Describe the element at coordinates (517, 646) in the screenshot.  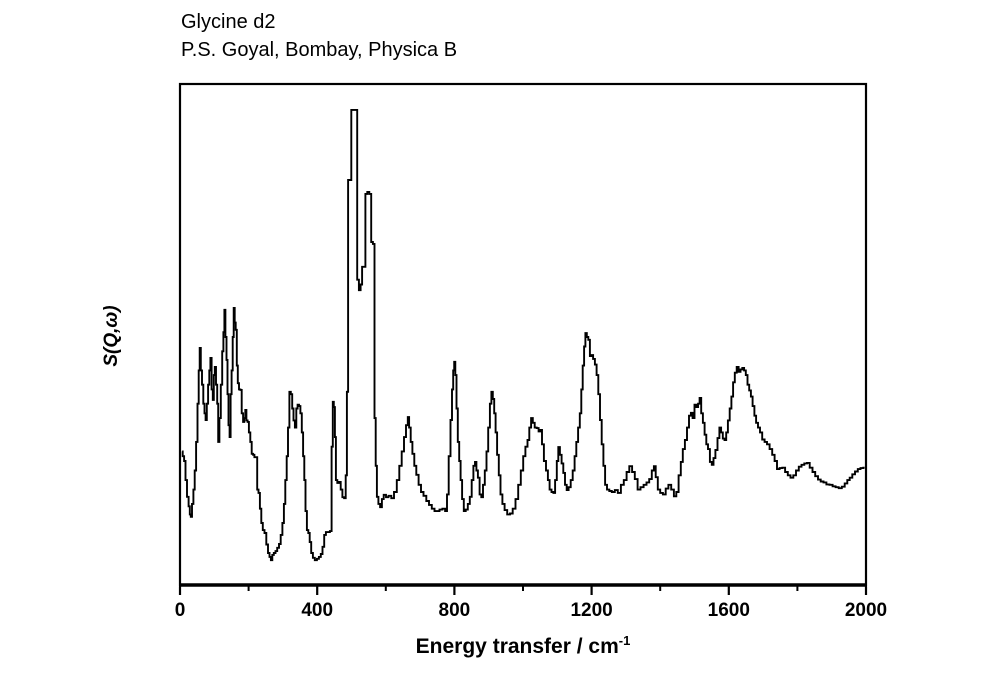
I see `x-axis-label-text: Energy transfer / cm` at that location.